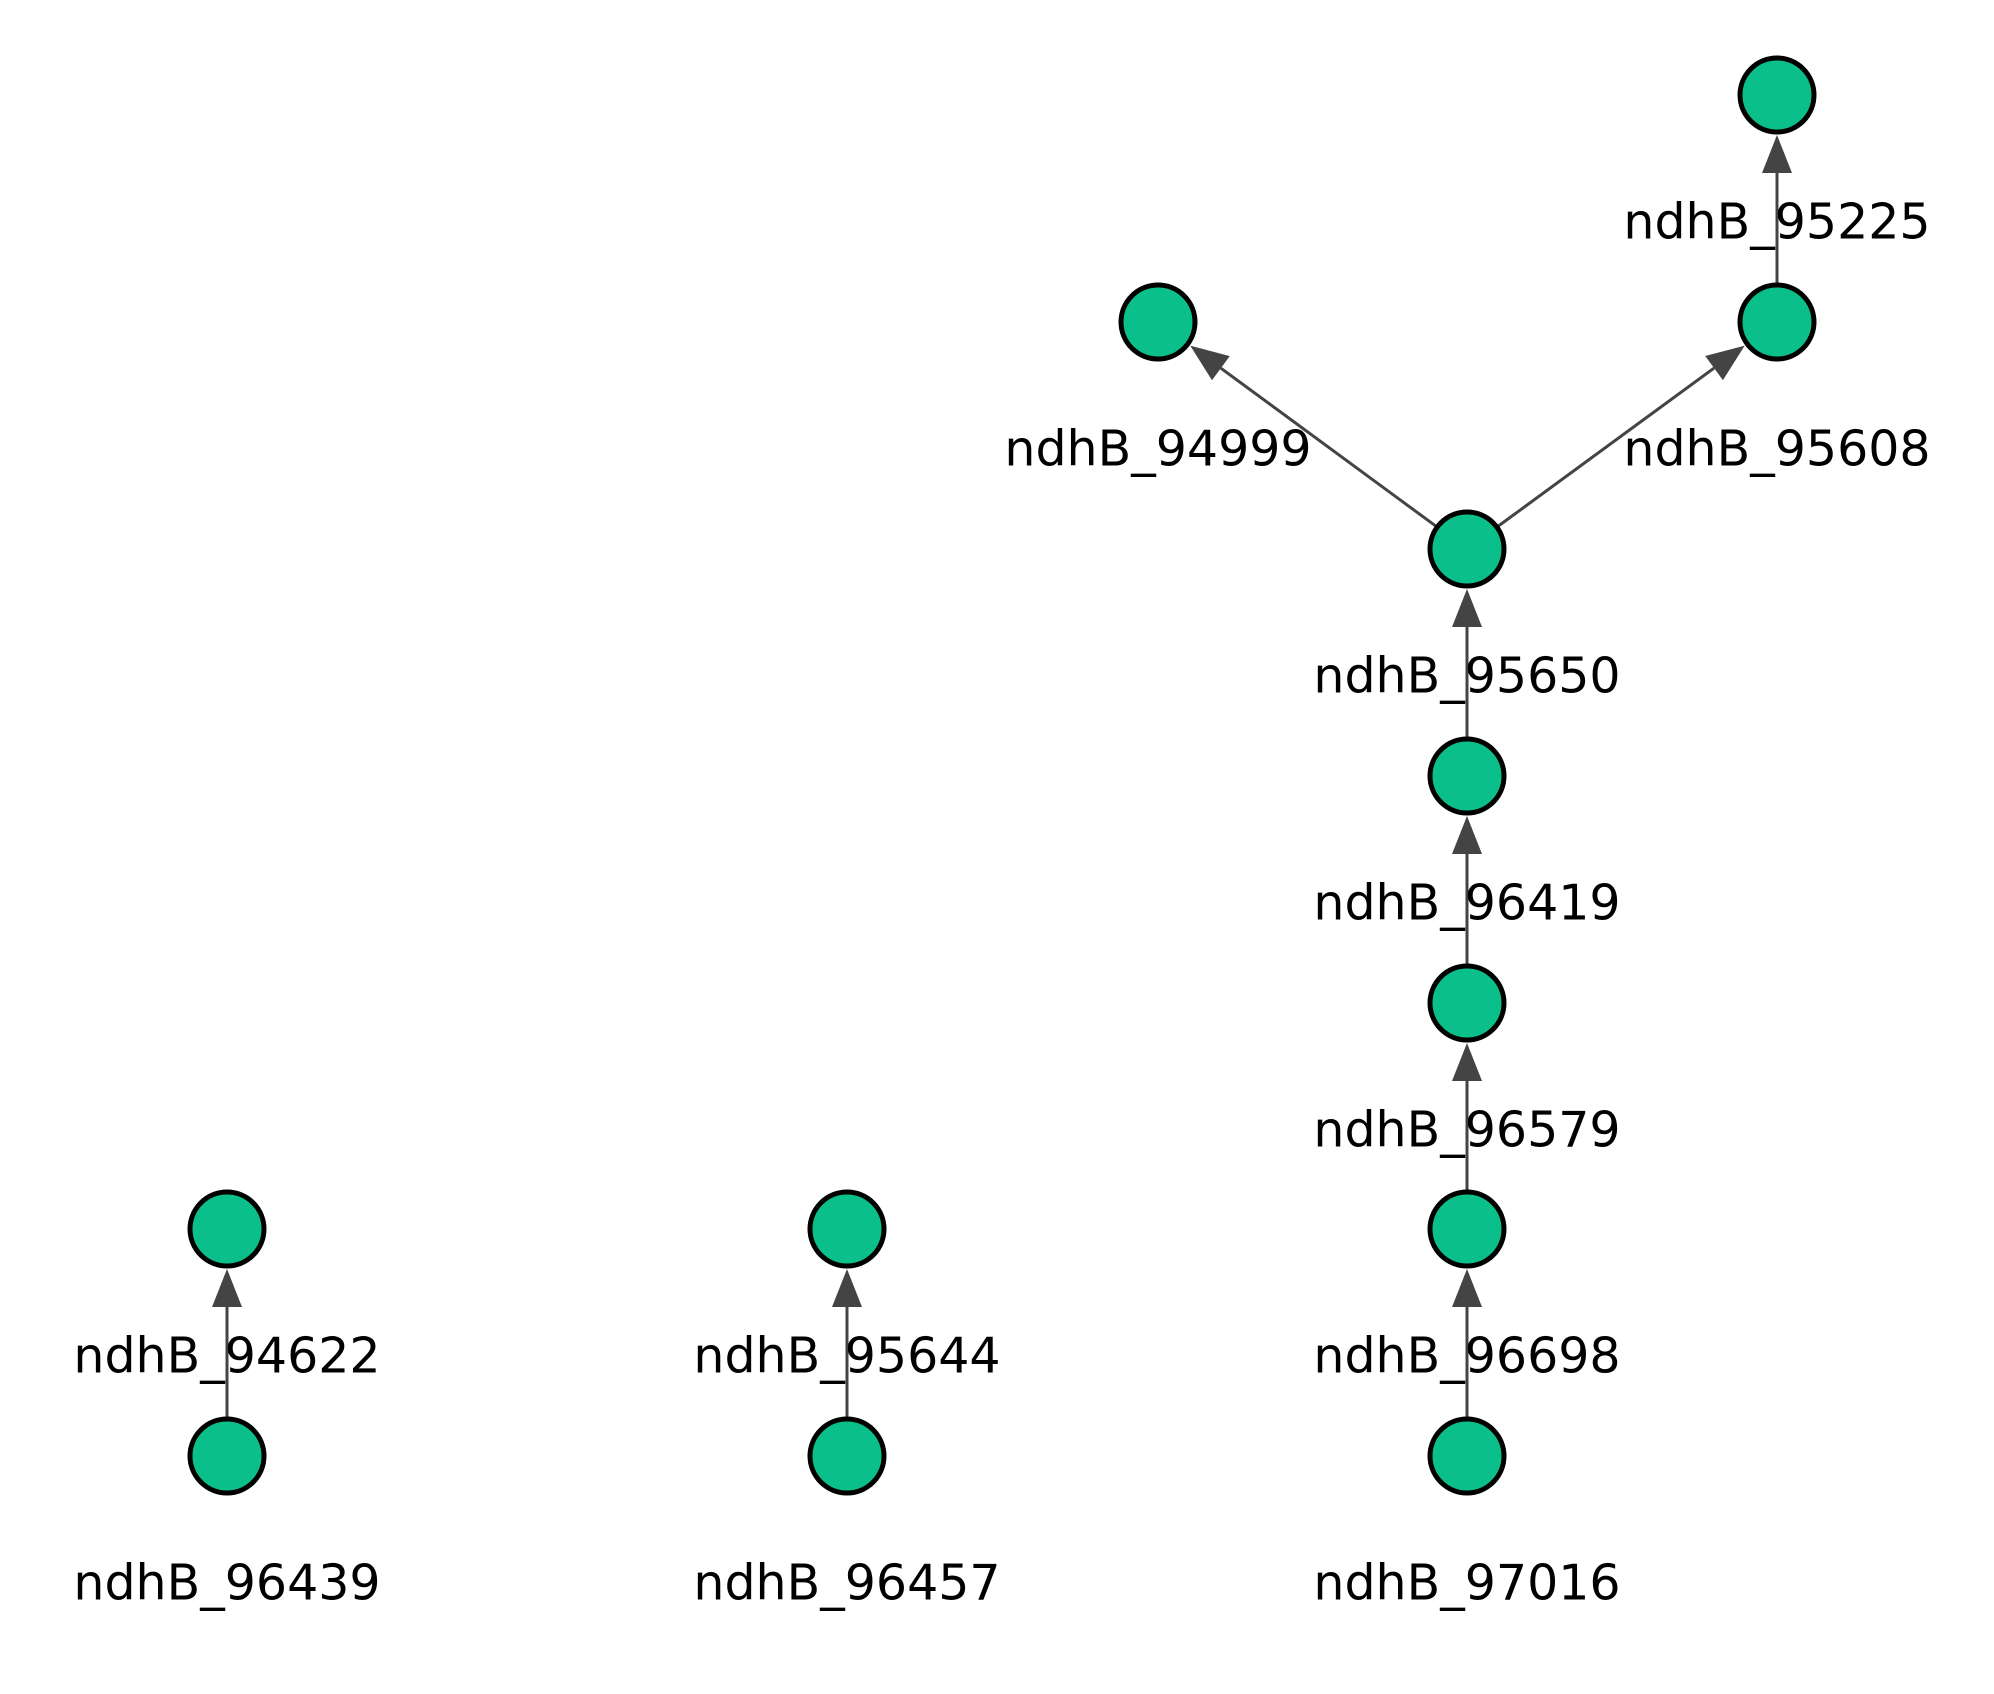  I want to click on node-label-ndhb-96419: ndhB_96419, so click(1466, 903).